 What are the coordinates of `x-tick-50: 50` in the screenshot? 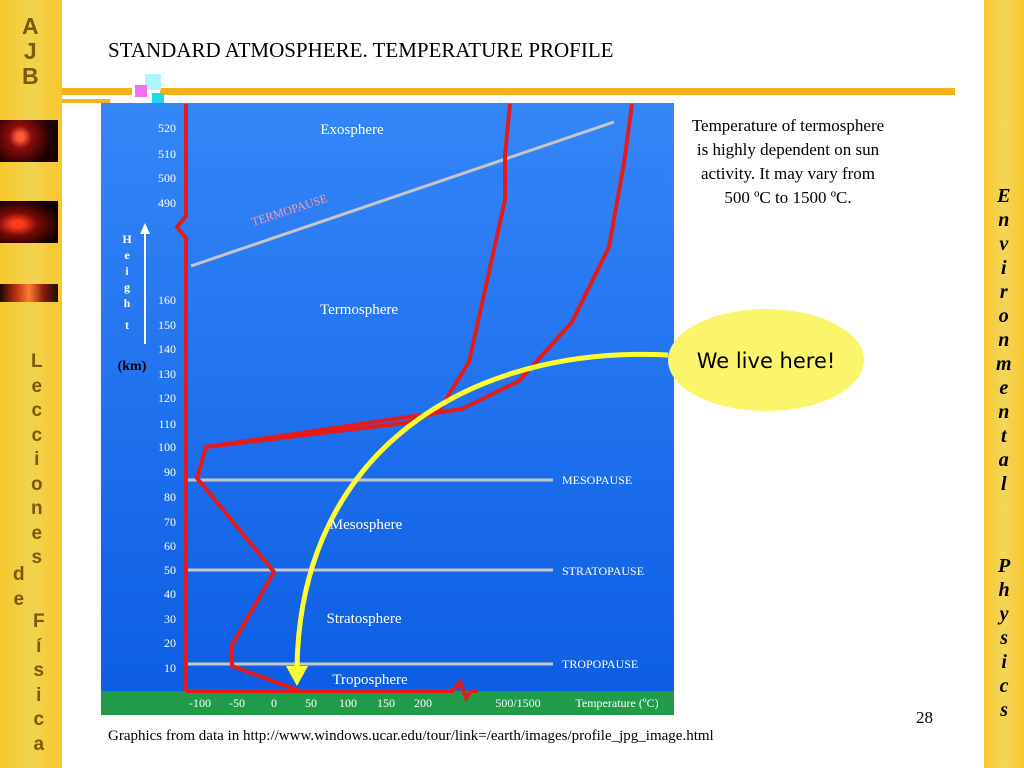 It's located at (311, 703).